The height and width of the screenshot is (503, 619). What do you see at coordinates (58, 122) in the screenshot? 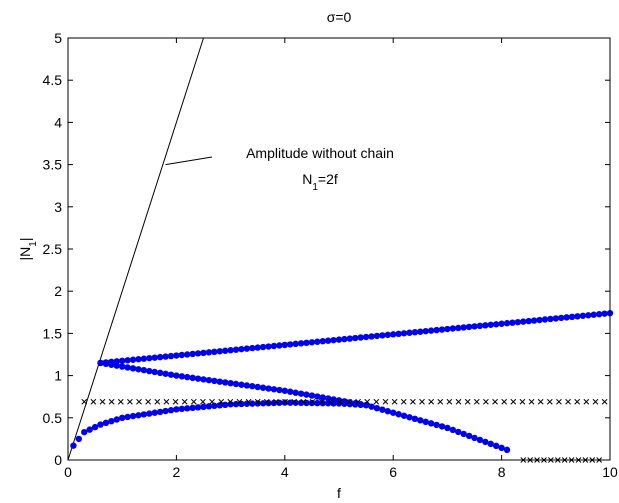
I see `y-tick-label: 4` at bounding box center [58, 122].